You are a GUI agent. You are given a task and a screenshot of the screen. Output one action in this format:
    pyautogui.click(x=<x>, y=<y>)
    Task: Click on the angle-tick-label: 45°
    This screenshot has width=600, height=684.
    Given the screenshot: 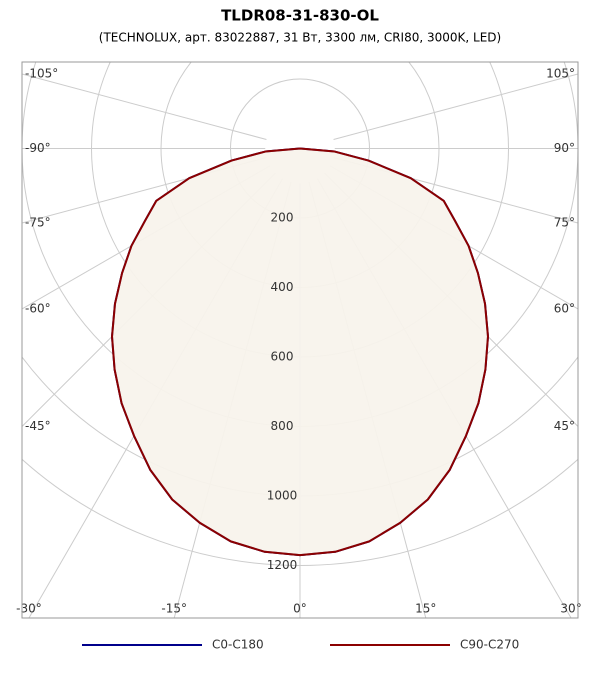 What is the action you would take?
    pyautogui.click(x=564, y=426)
    